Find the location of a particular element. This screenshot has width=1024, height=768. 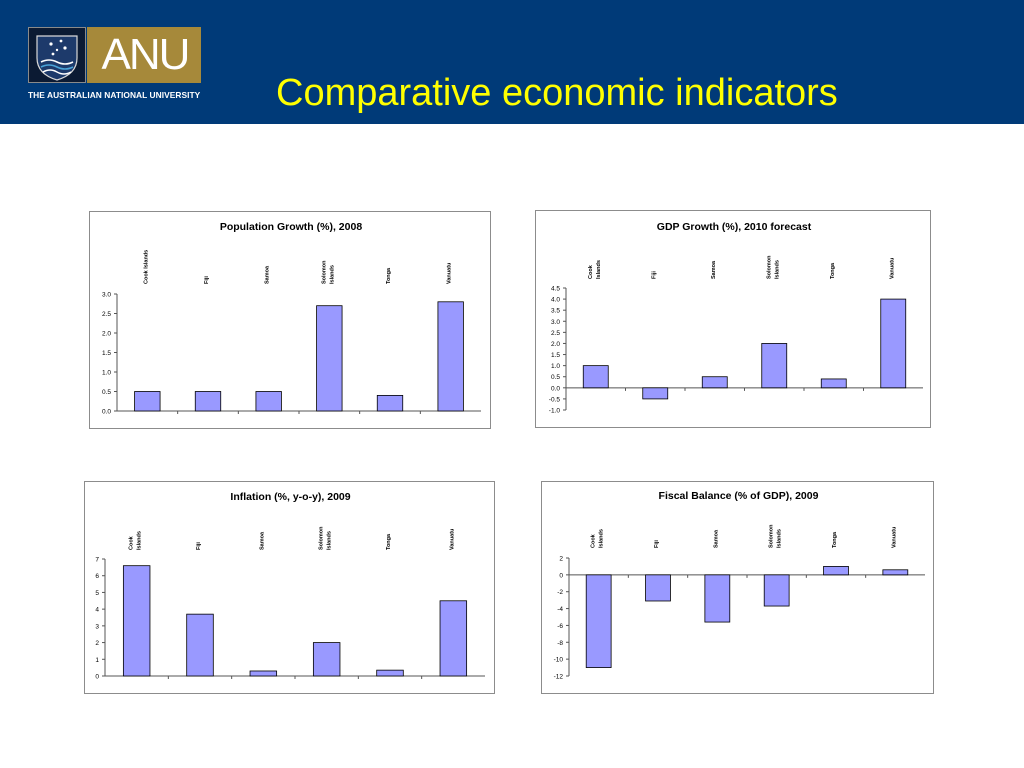

anu-logo: ANU is located at coordinates (144, 55).